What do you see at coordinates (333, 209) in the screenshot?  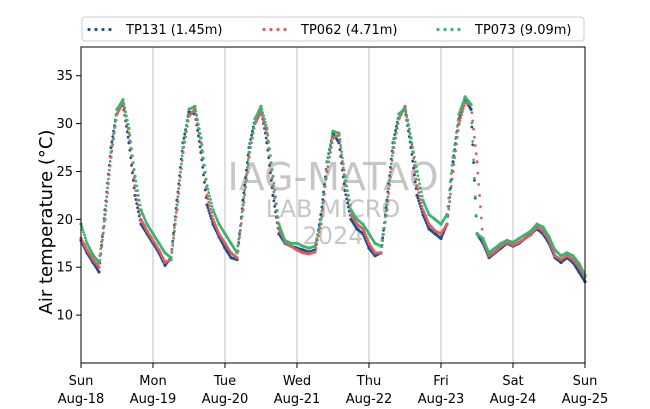 I see `watermark-line: LAB MICRO` at bounding box center [333, 209].